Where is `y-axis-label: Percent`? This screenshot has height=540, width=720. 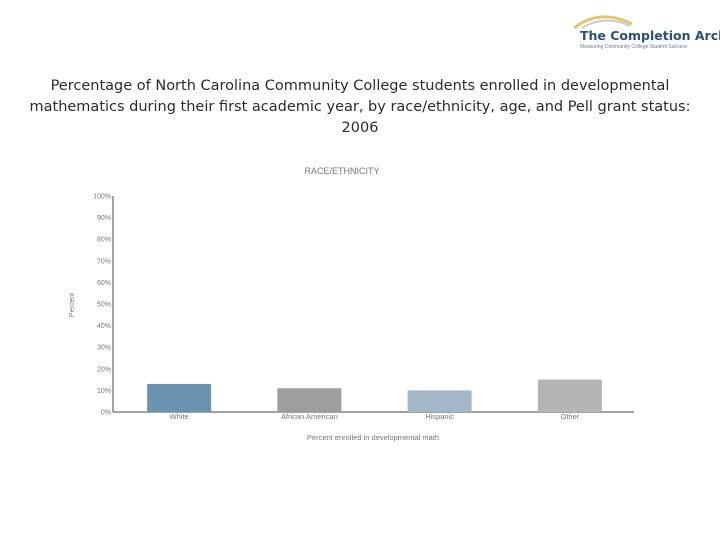 y-axis-label: Percent is located at coordinates (72, 305).